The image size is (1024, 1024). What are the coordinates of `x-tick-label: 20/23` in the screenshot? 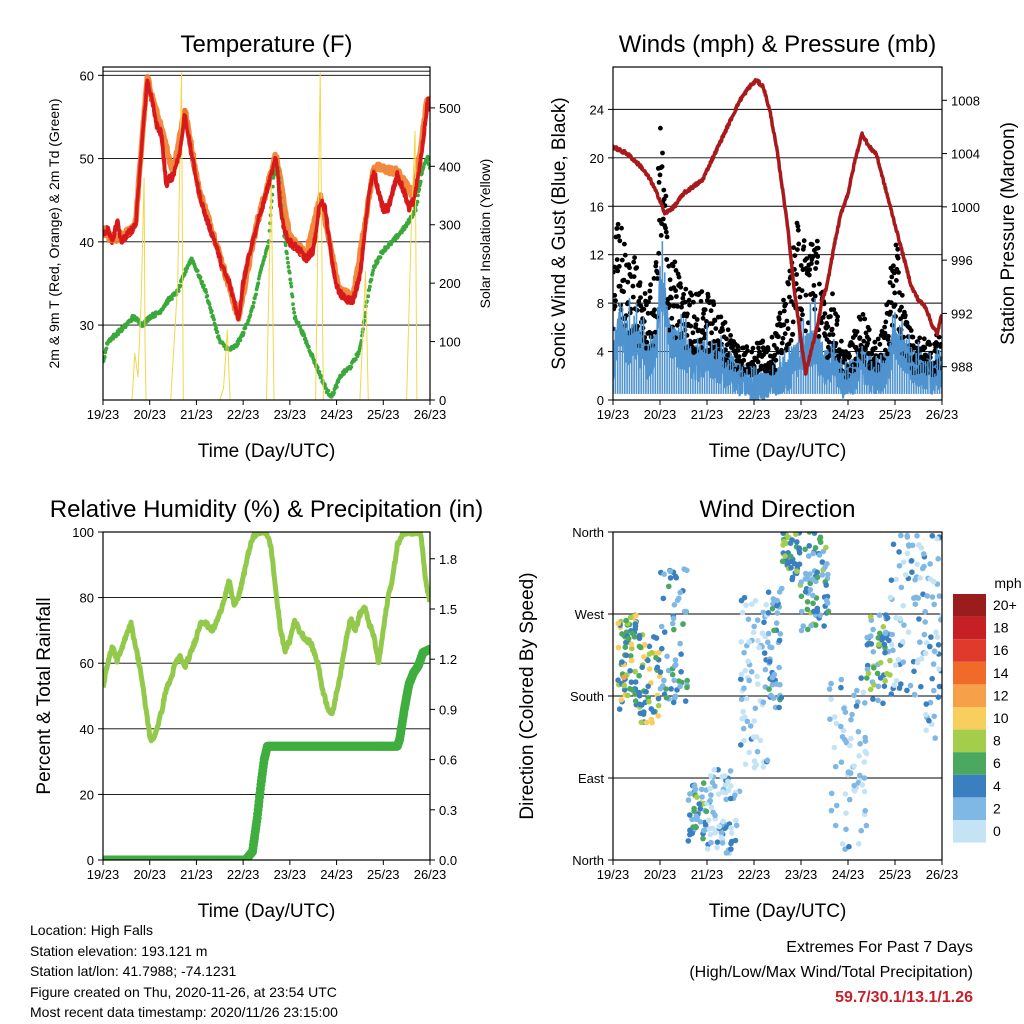 It's located at (149, 414).